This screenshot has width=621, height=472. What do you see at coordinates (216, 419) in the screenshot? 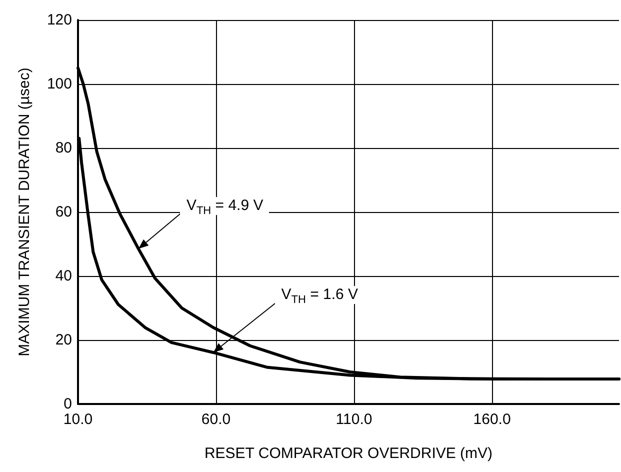
I see `x-tick-label: 60.0` at bounding box center [216, 419].